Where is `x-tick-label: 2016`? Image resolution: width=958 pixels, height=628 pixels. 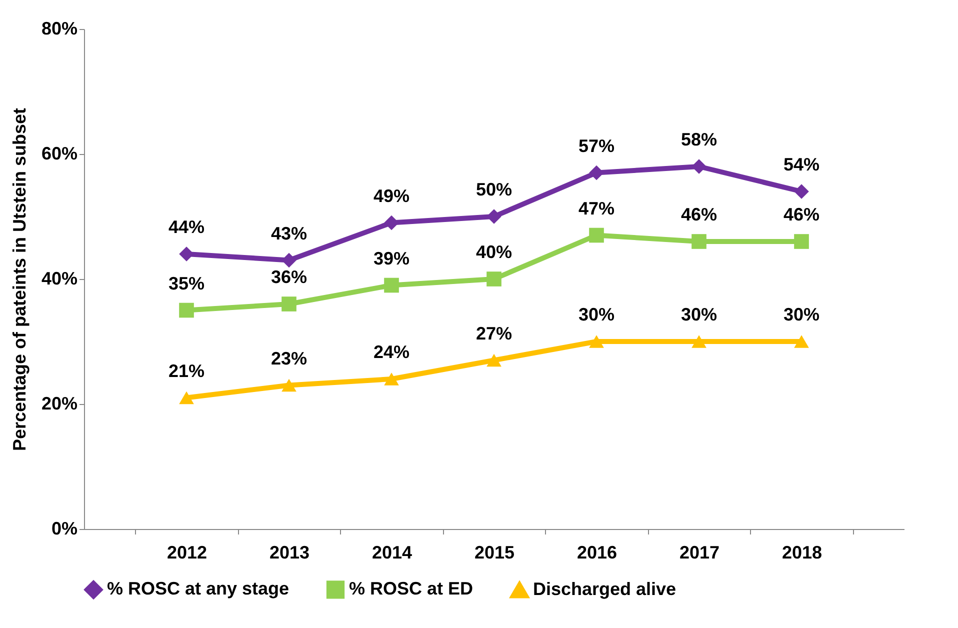 x-tick-label: 2016 is located at coordinates (597, 552).